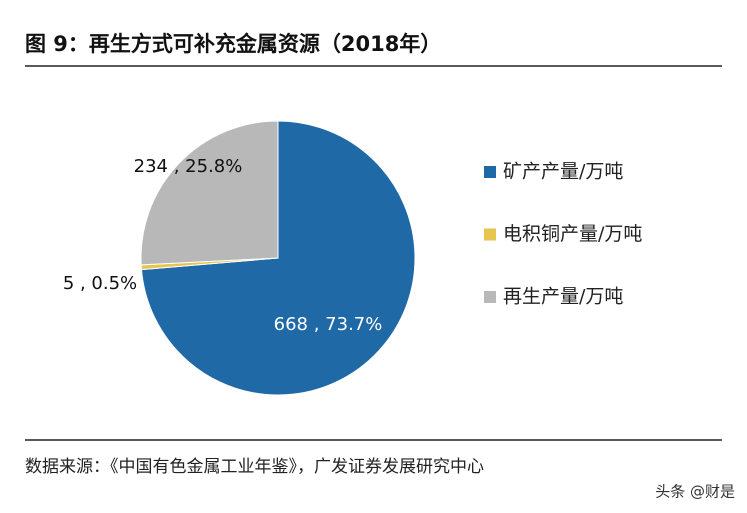  What do you see at coordinates (100, 283) in the screenshot?
I see `data-label: 5 , 0.5%` at bounding box center [100, 283].